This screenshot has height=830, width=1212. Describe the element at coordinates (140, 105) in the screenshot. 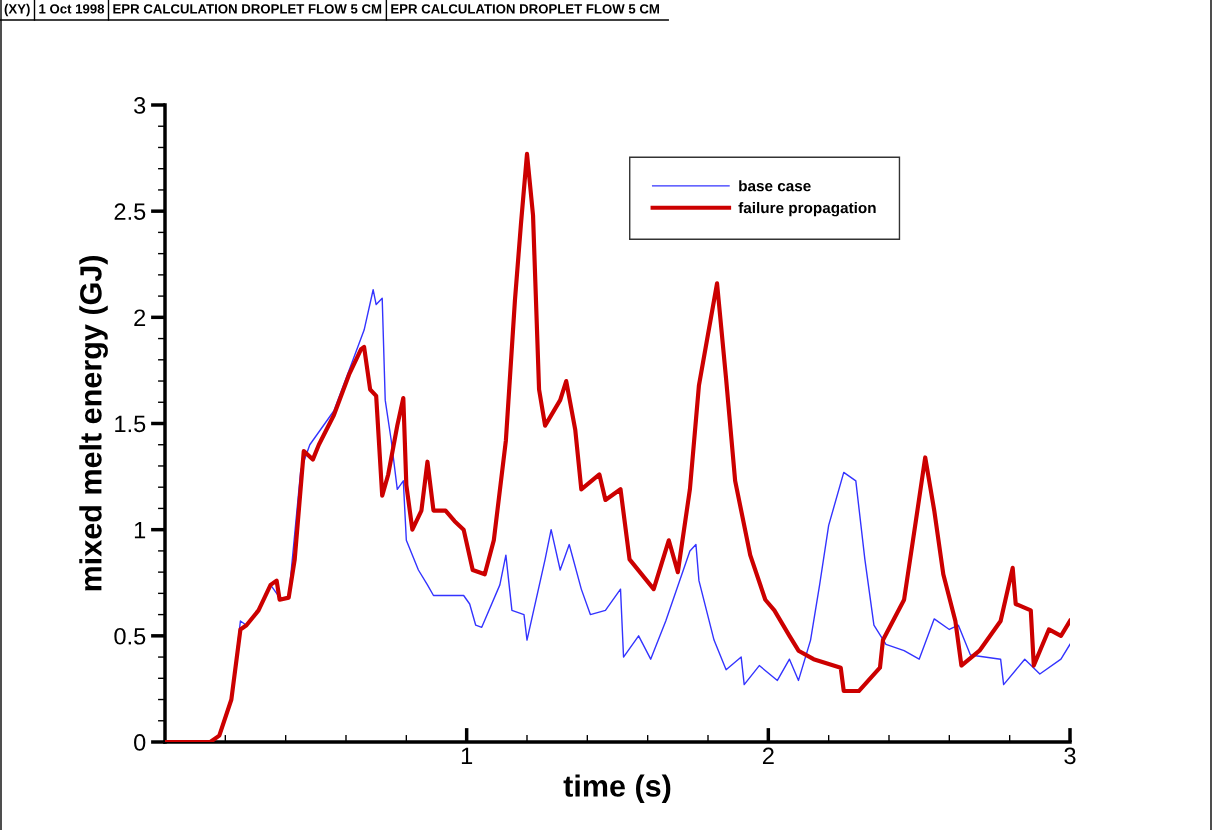

I see `y-tick-label: 3` at that location.